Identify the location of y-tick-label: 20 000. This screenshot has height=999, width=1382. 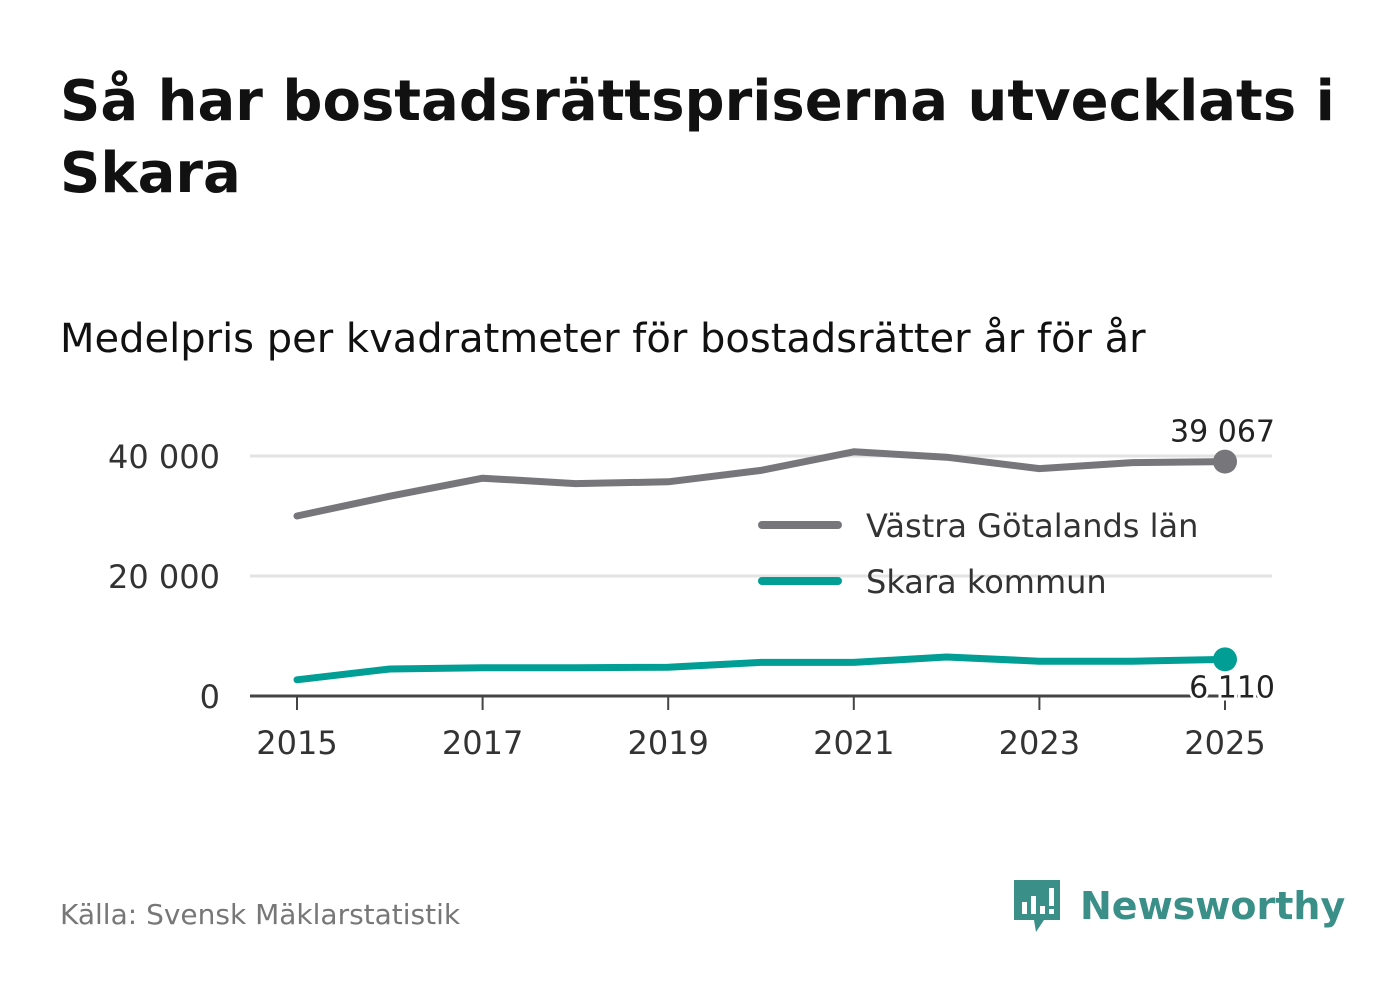
(164, 577).